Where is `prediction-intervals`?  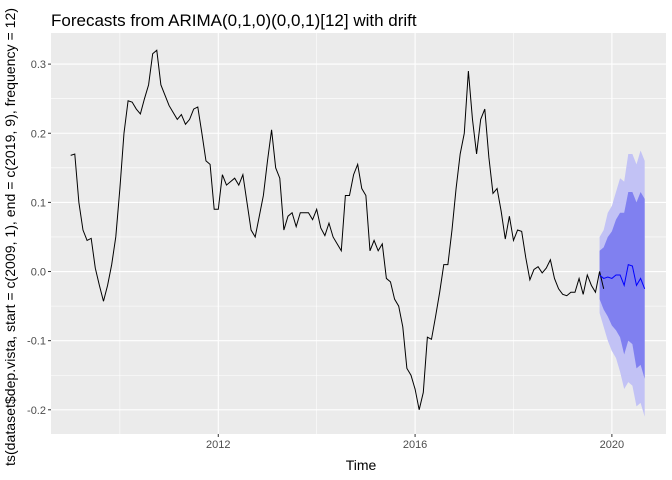 prediction-intervals is located at coordinates (622, 283).